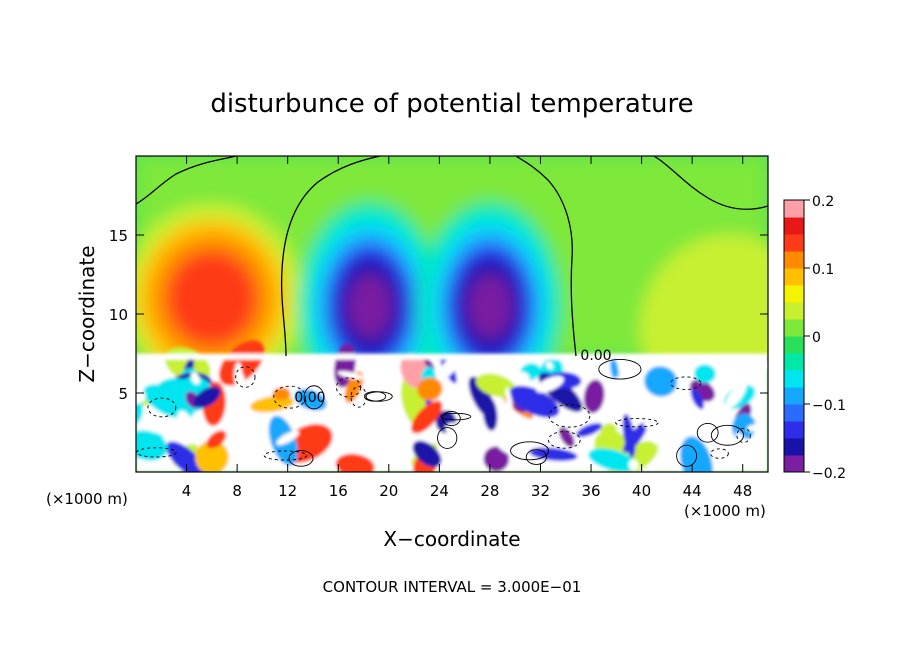 Image resolution: width=904 pixels, height=654 pixels. I want to click on x-tick-label: 20, so click(388, 491).